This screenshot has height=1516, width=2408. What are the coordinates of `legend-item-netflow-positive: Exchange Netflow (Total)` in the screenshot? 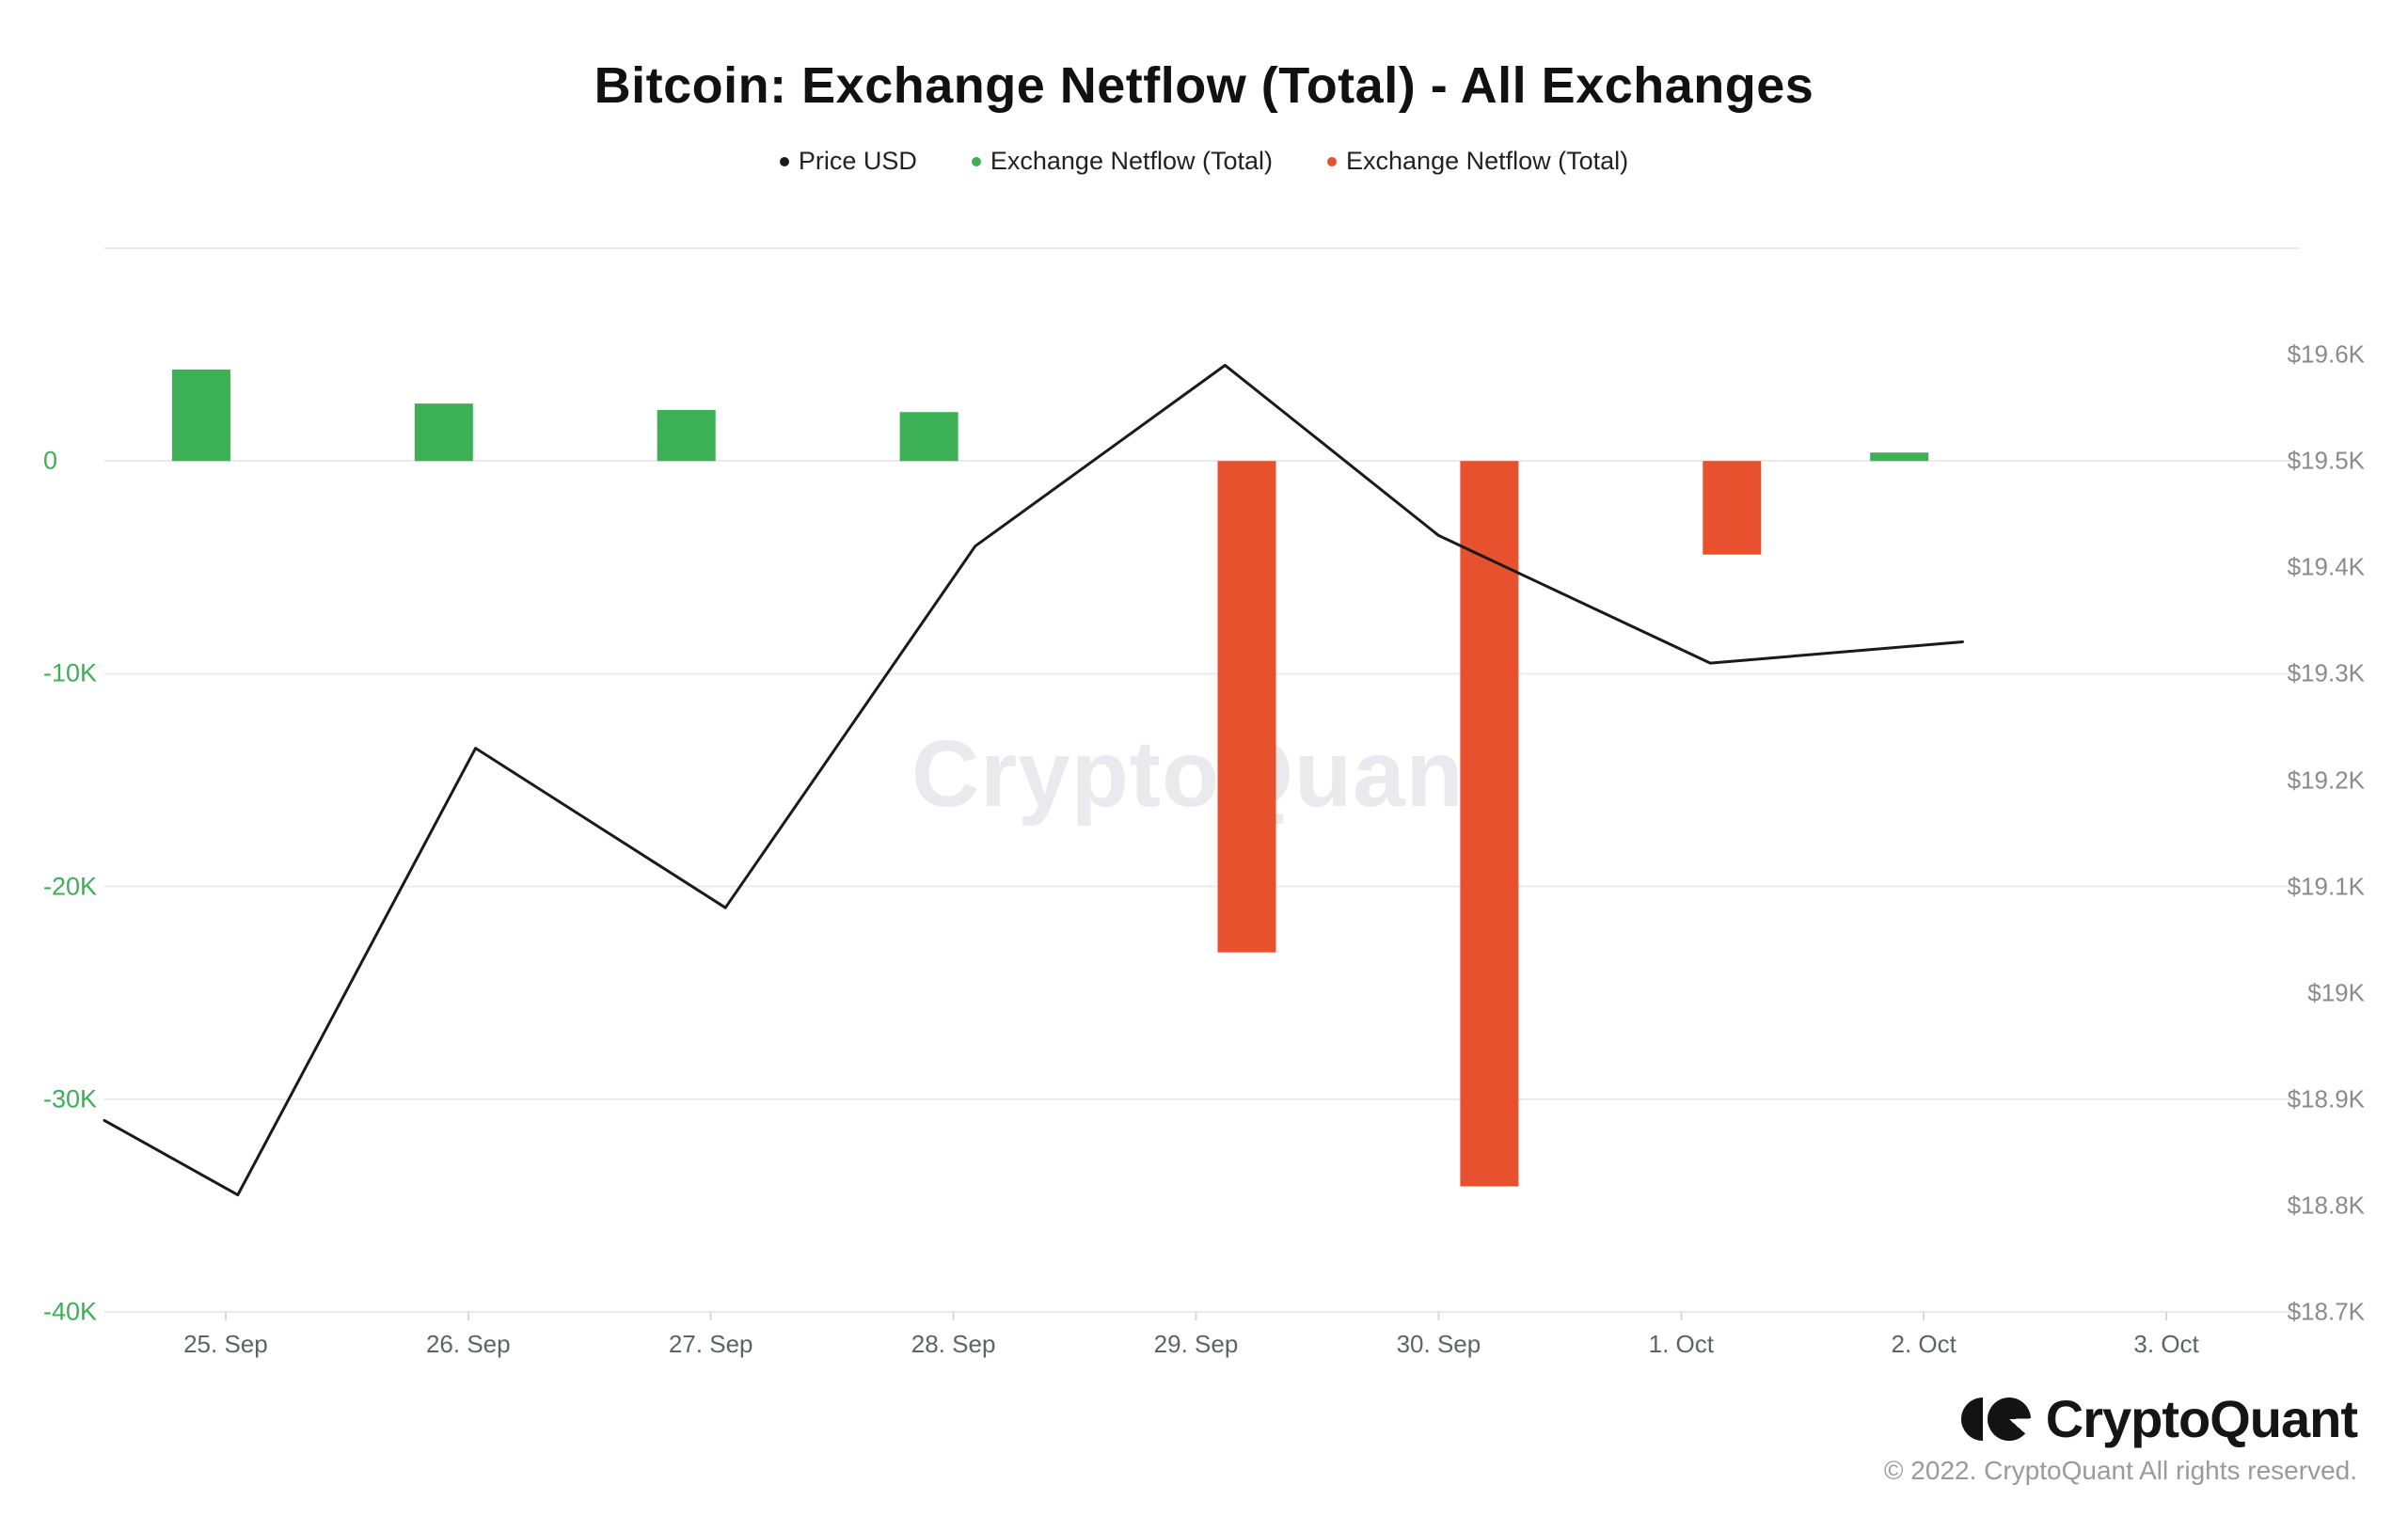 It's located at (1123, 161).